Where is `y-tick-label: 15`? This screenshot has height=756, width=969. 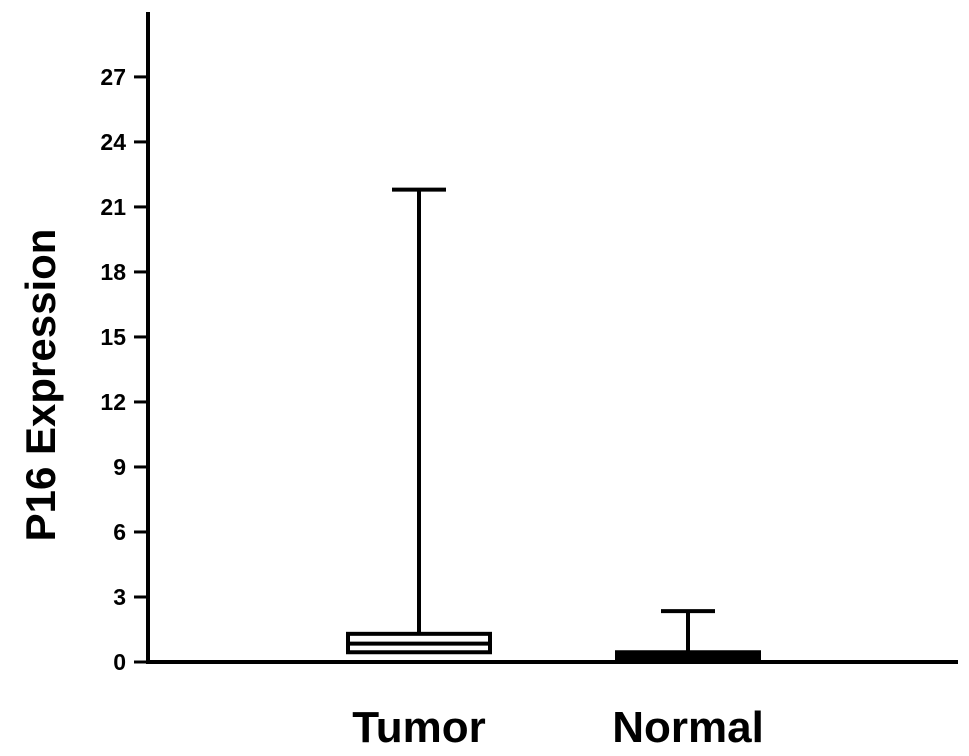
y-tick-label: 15 is located at coordinates (113, 337).